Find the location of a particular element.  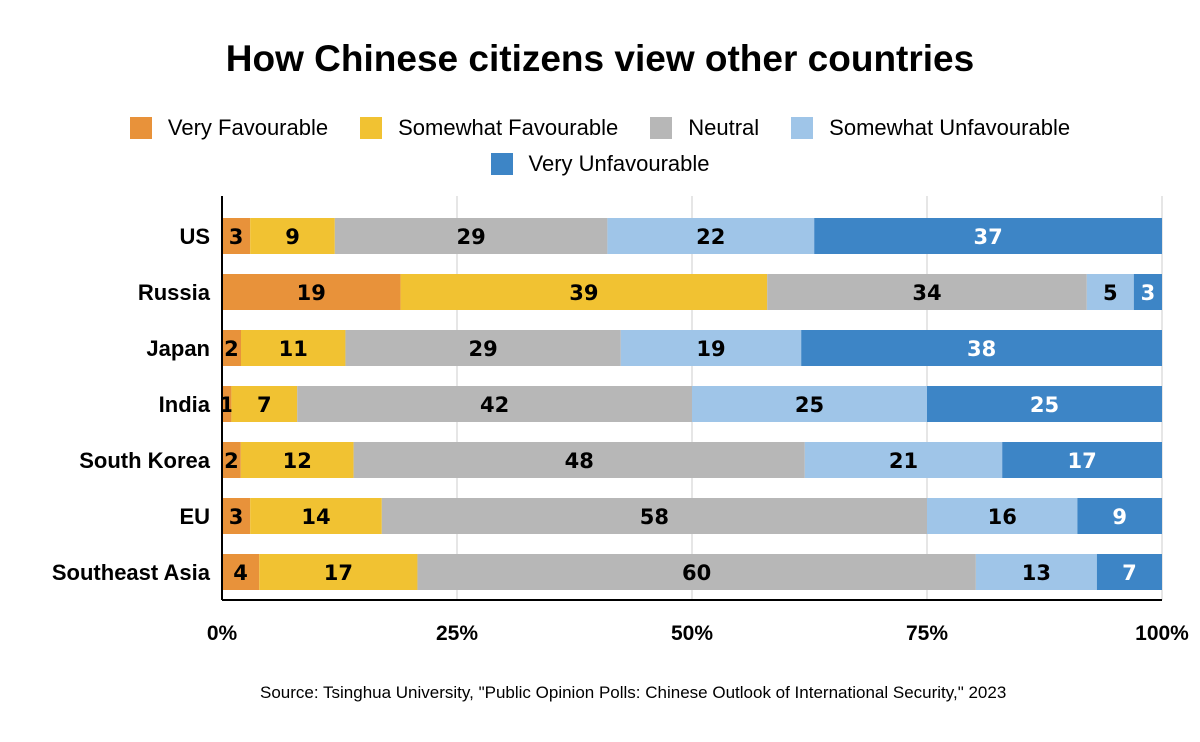

category-label: South Korea is located at coordinates (145, 460).